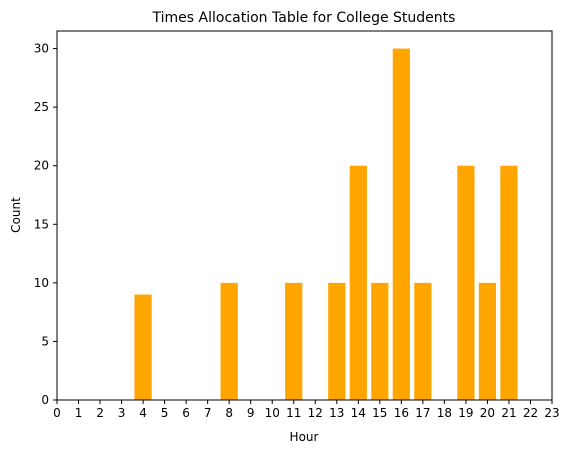 This screenshot has width=571, height=453. I want to click on x-tick-label: 13, so click(336, 413).